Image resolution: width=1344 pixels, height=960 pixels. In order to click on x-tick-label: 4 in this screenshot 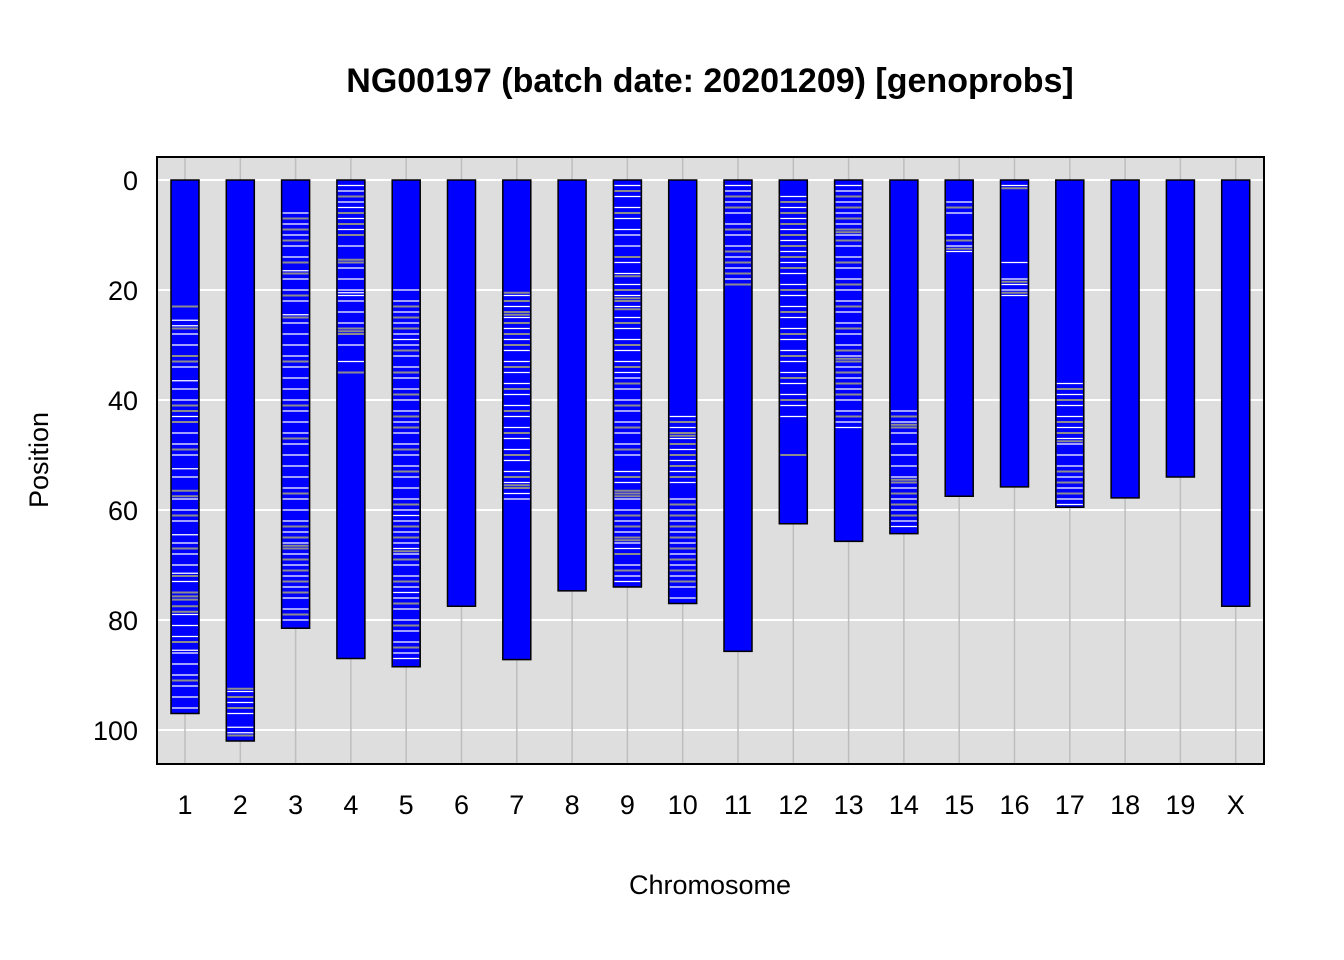, I will do `click(350, 805)`.